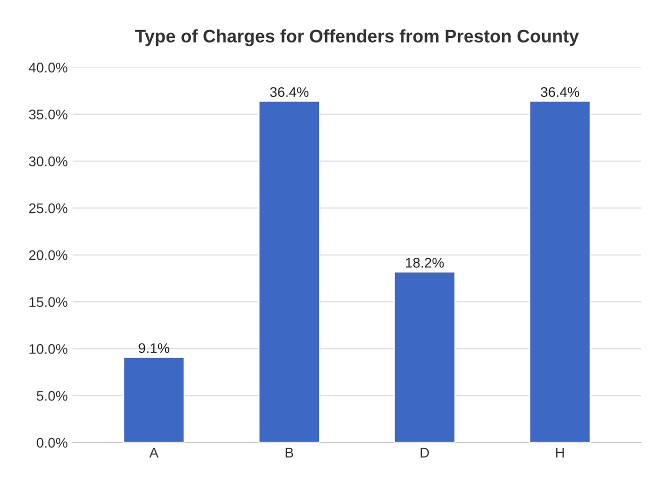  What do you see at coordinates (357, 37) in the screenshot?
I see `chart-title: Type of Charges for Offenders from Preston County` at bounding box center [357, 37].